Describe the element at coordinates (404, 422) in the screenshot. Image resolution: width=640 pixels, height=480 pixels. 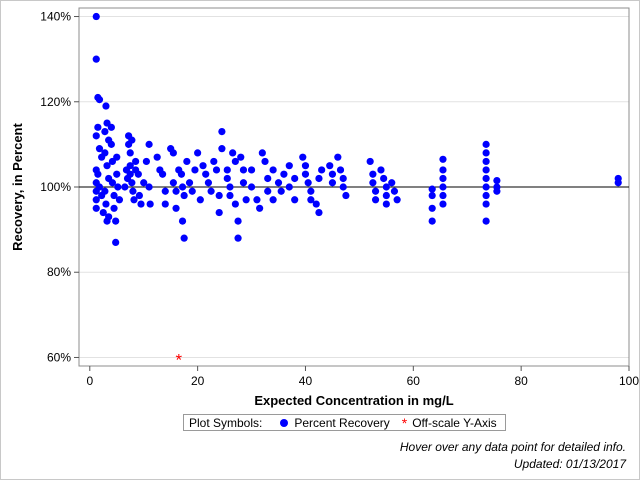
I see `legend-asterisk-icon: *` at that location.